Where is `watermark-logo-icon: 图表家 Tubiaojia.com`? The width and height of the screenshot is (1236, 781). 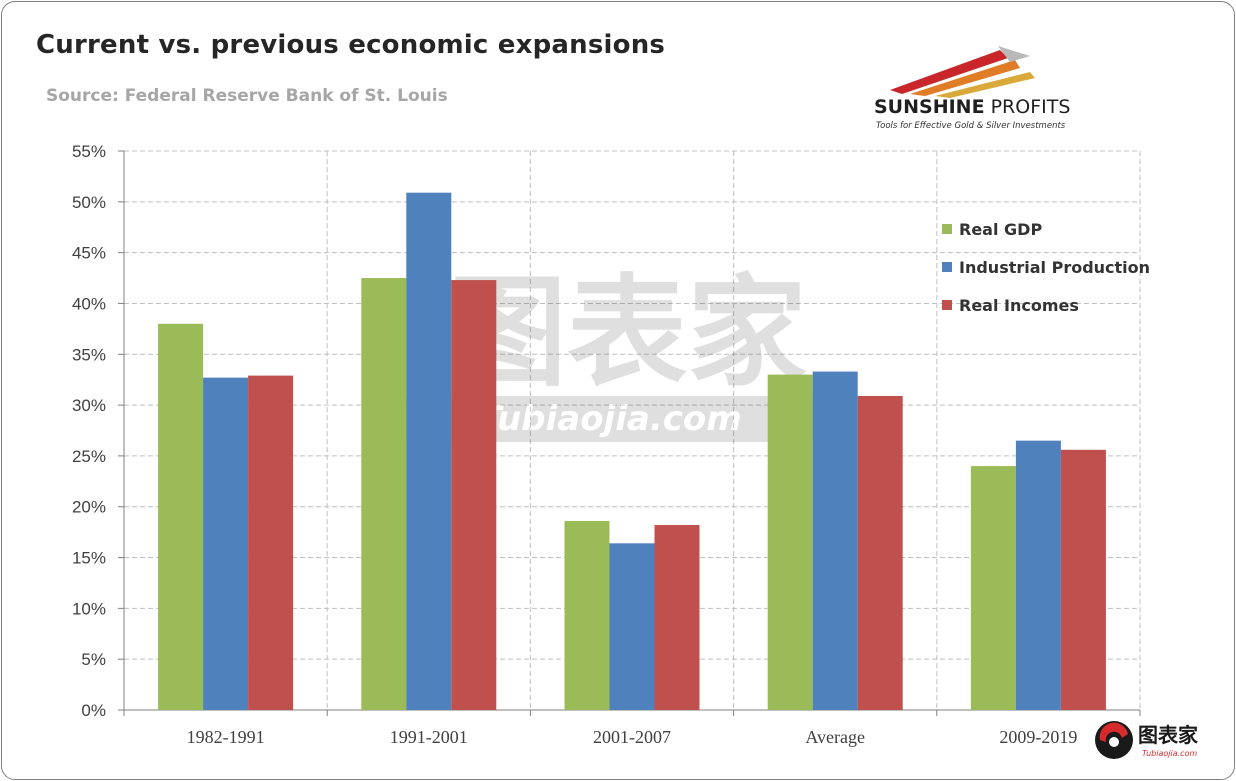
watermark-logo-icon: 图表家 Tubiaojia.com is located at coordinates (1147, 740).